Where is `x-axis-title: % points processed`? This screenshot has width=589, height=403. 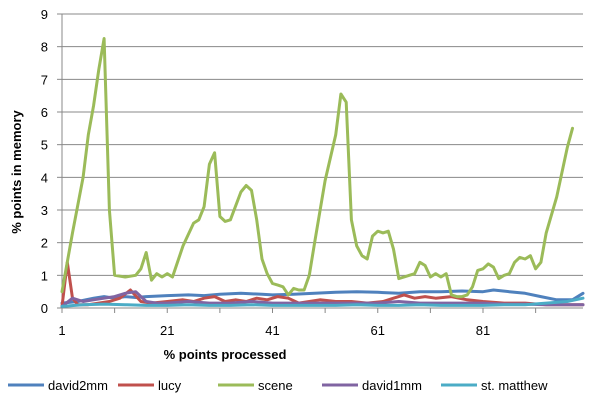
x-axis-title: % points processed is located at coordinates (225, 354).